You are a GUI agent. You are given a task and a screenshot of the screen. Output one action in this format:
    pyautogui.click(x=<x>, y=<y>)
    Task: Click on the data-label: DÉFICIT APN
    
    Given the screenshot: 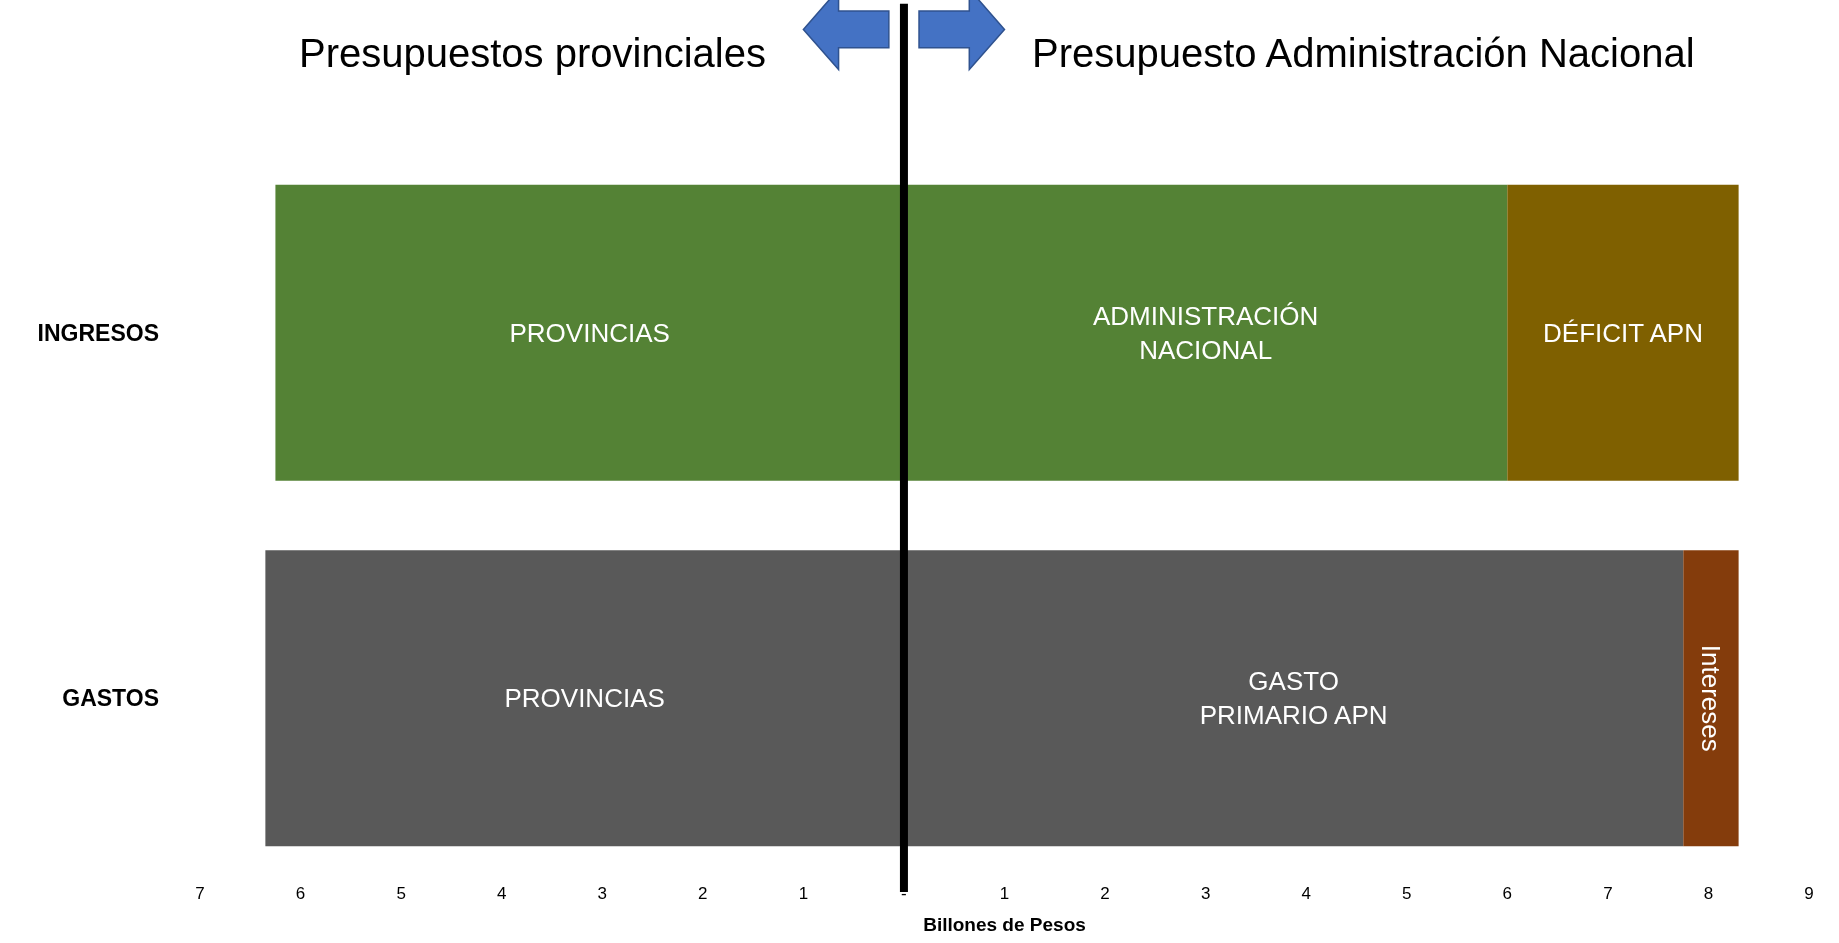 What is the action you would take?
    pyautogui.click(x=1623, y=332)
    